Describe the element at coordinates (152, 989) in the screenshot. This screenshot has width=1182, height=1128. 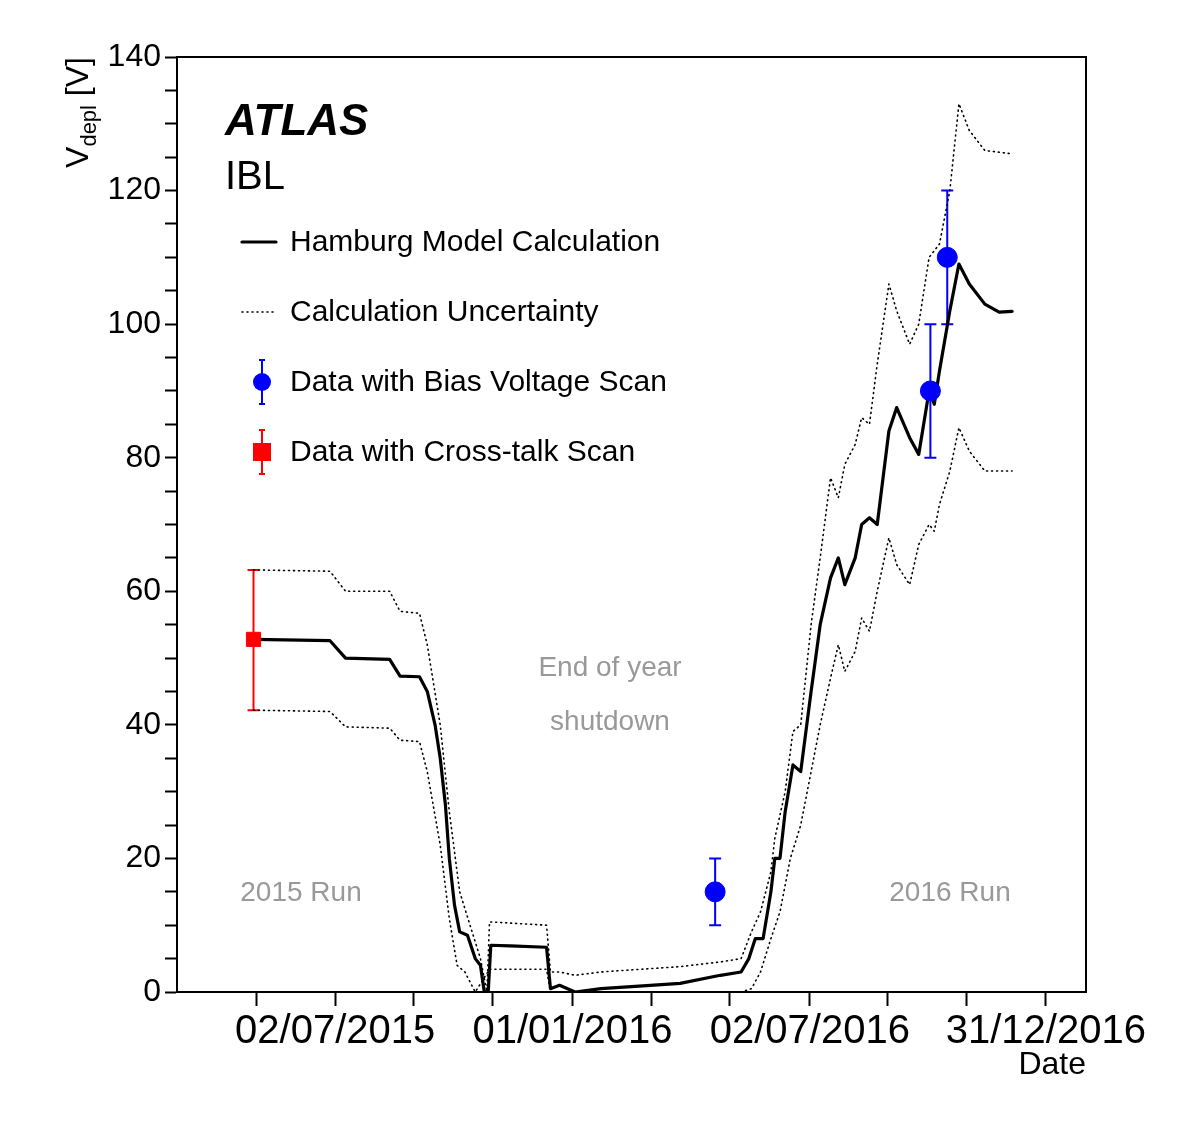
I see `y-tick-label: 0` at that location.